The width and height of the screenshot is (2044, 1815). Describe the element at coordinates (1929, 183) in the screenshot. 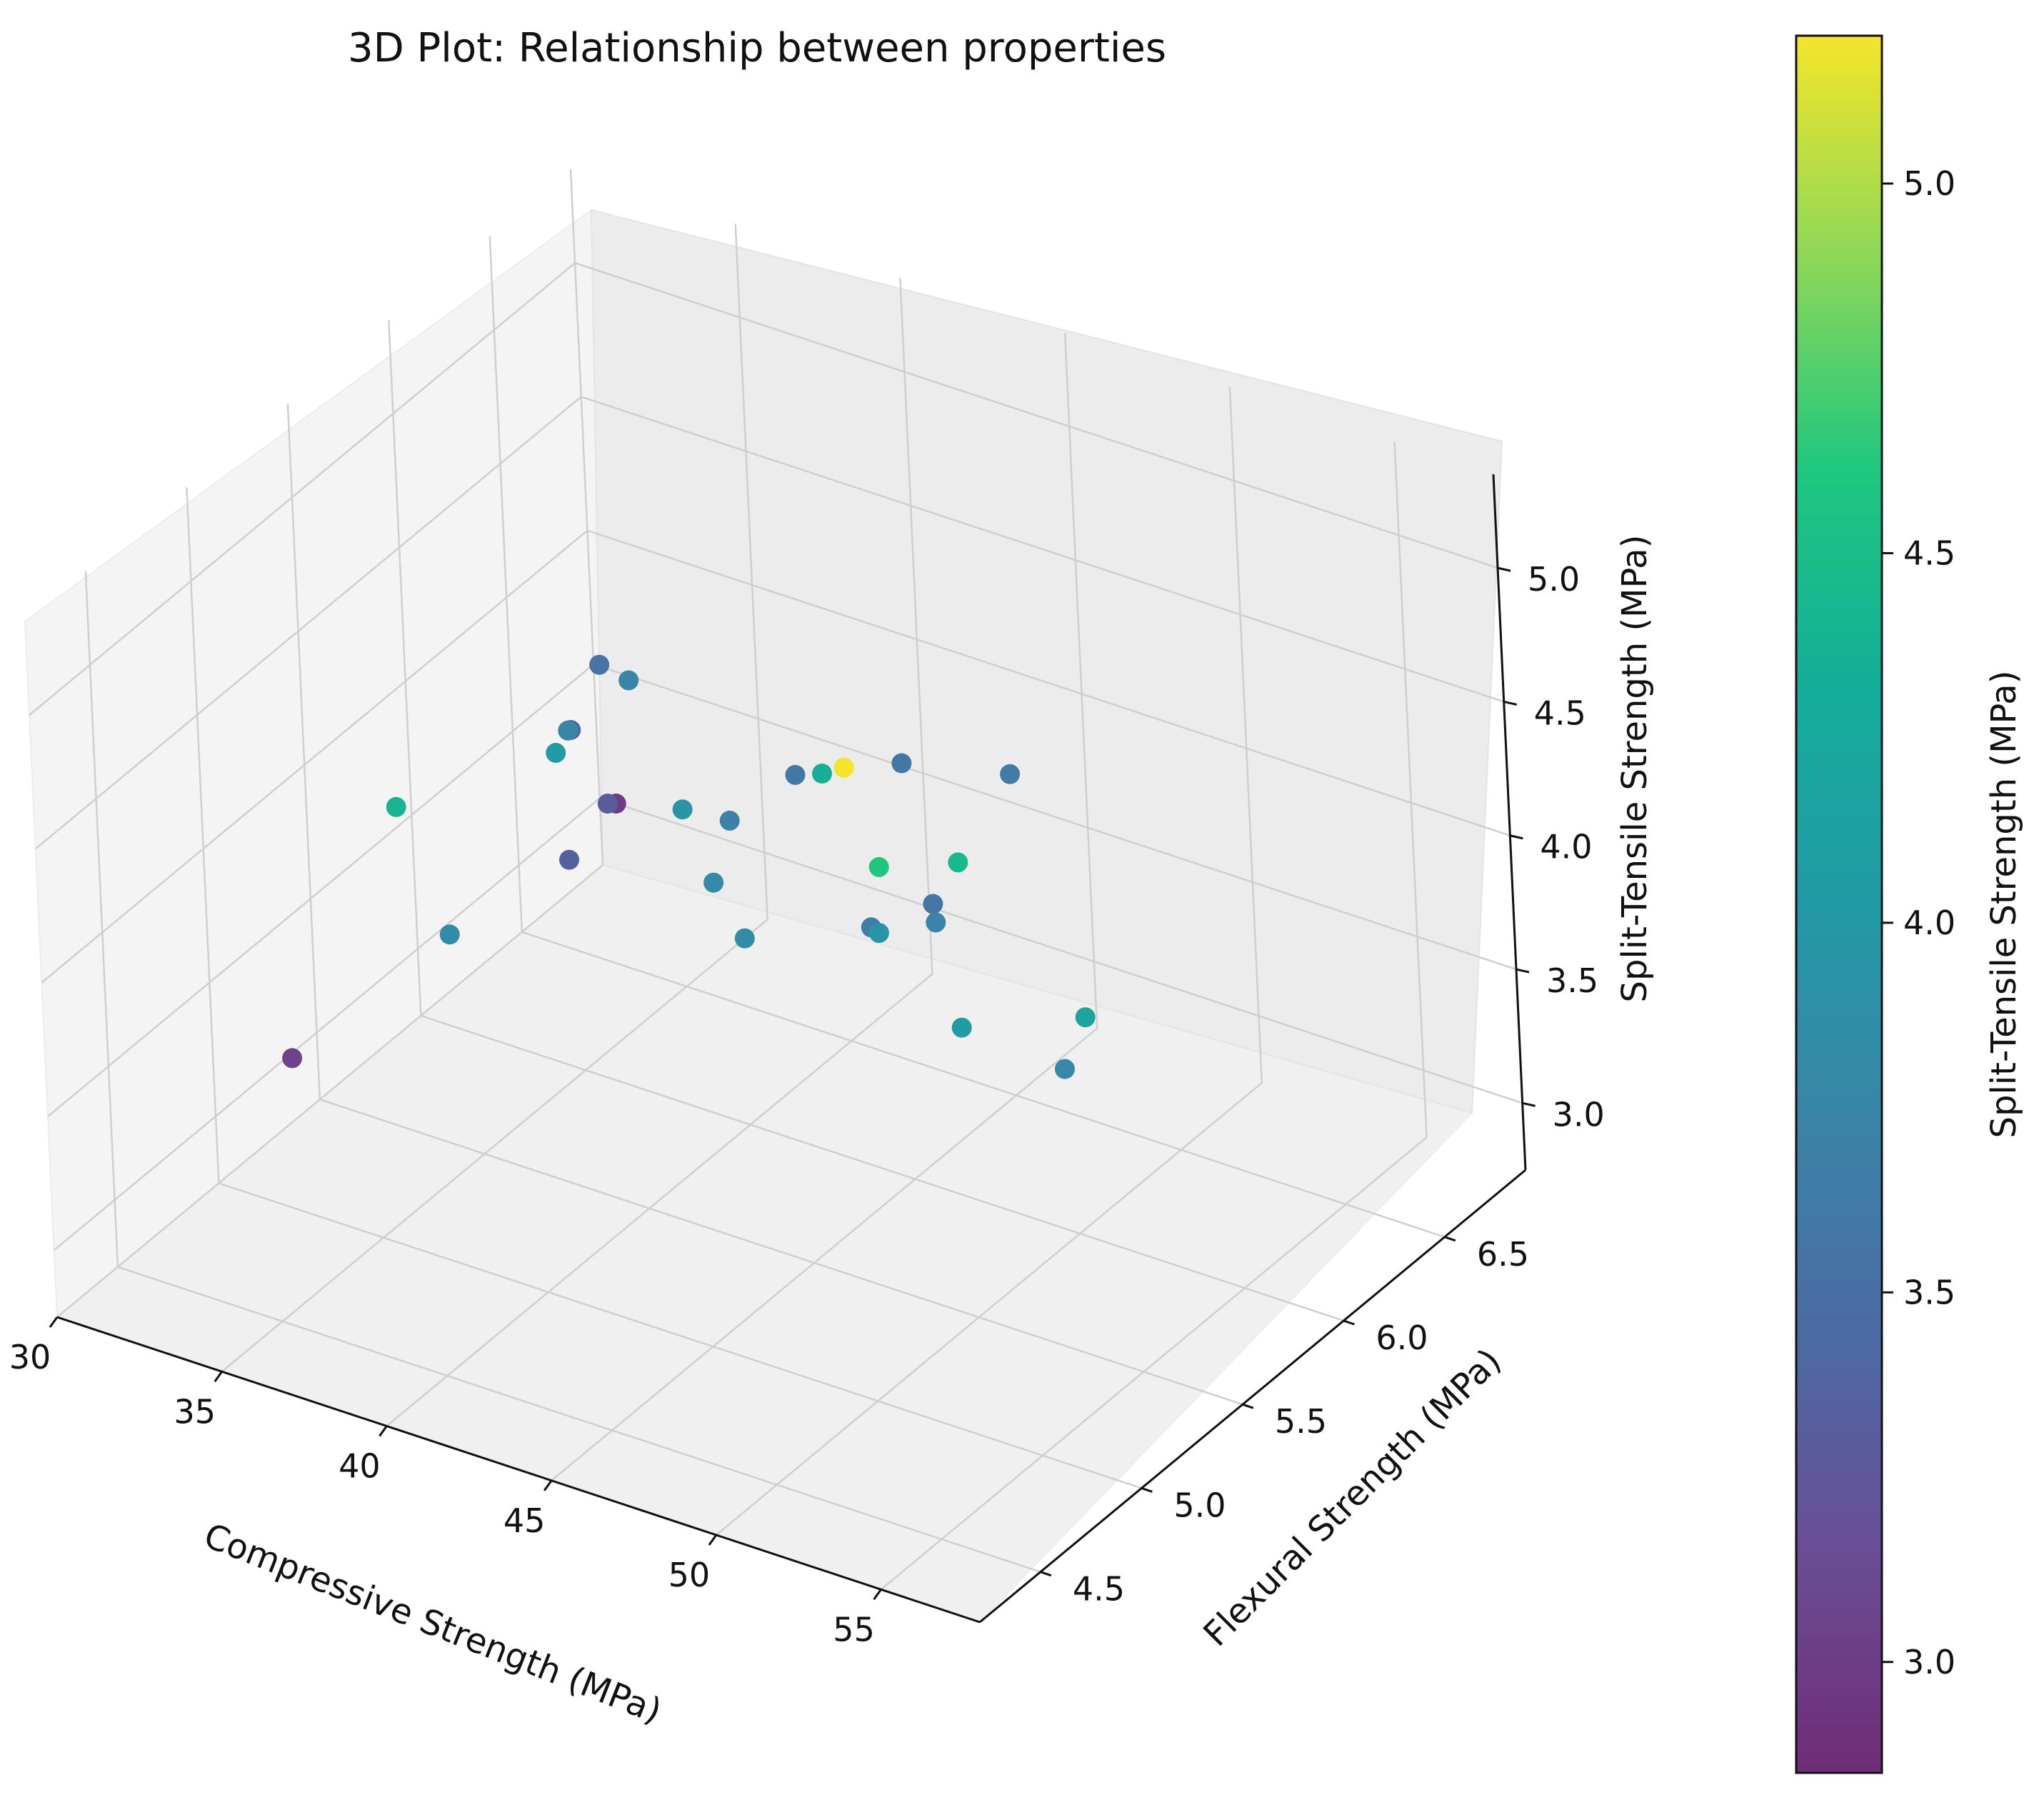

I see `colorbar-tick-label: 5.0` at that location.